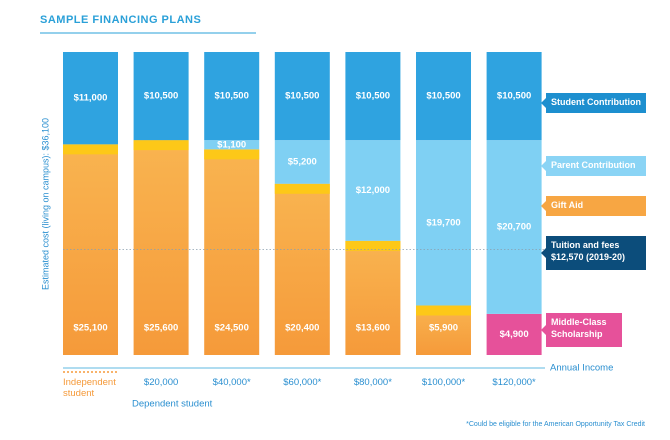  I want to click on value-label: $19,700, so click(443, 222).